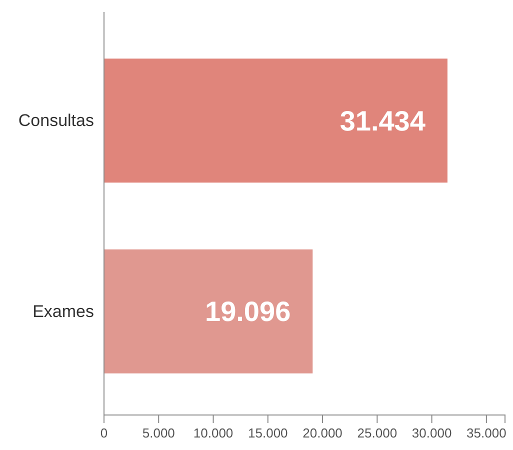  What do you see at coordinates (322, 433) in the screenshot?
I see `x-tick-label: 20.000` at bounding box center [322, 433].